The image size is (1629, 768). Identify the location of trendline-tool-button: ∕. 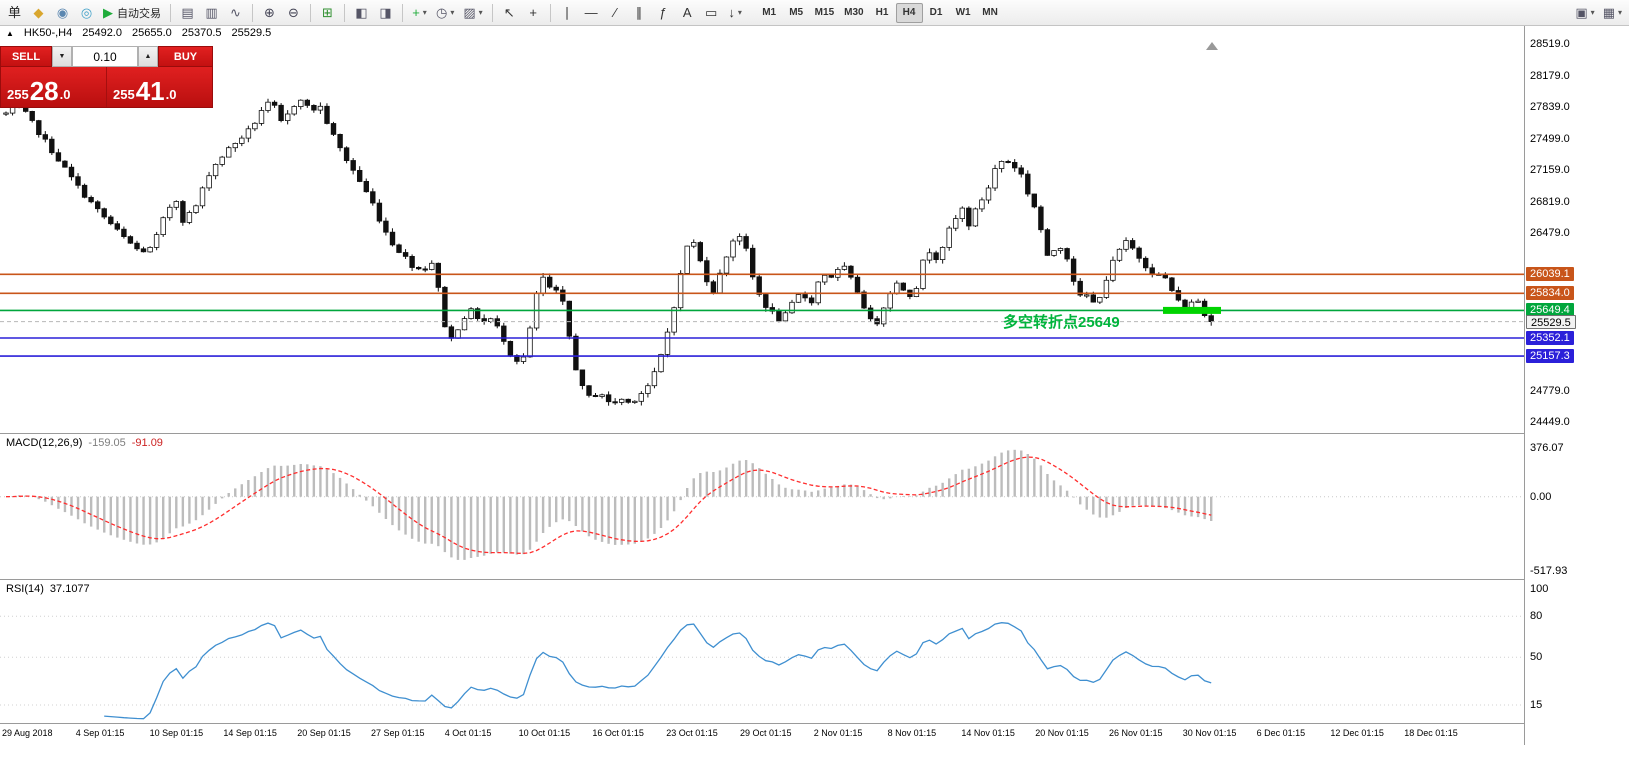
(615, 13).